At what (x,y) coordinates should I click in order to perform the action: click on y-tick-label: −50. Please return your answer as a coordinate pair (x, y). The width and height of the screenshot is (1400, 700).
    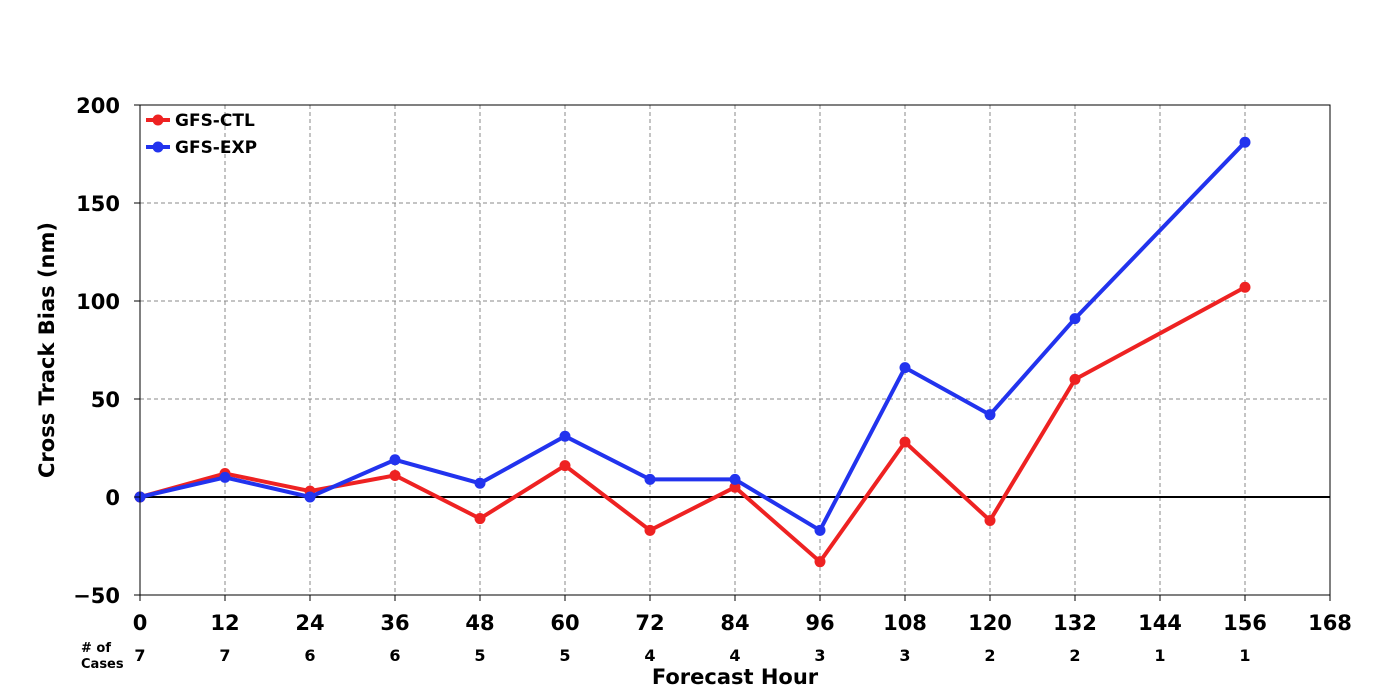
    Looking at the image, I should click on (96, 596).